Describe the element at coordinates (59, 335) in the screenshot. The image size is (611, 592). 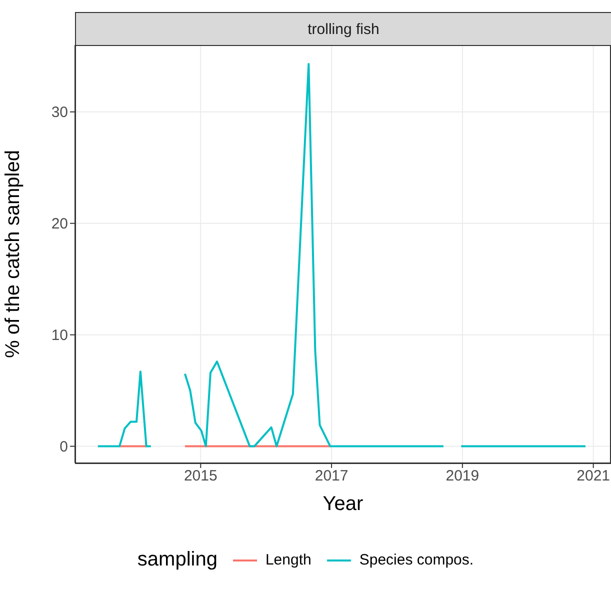
I see `y-tick-label: 10` at that location.